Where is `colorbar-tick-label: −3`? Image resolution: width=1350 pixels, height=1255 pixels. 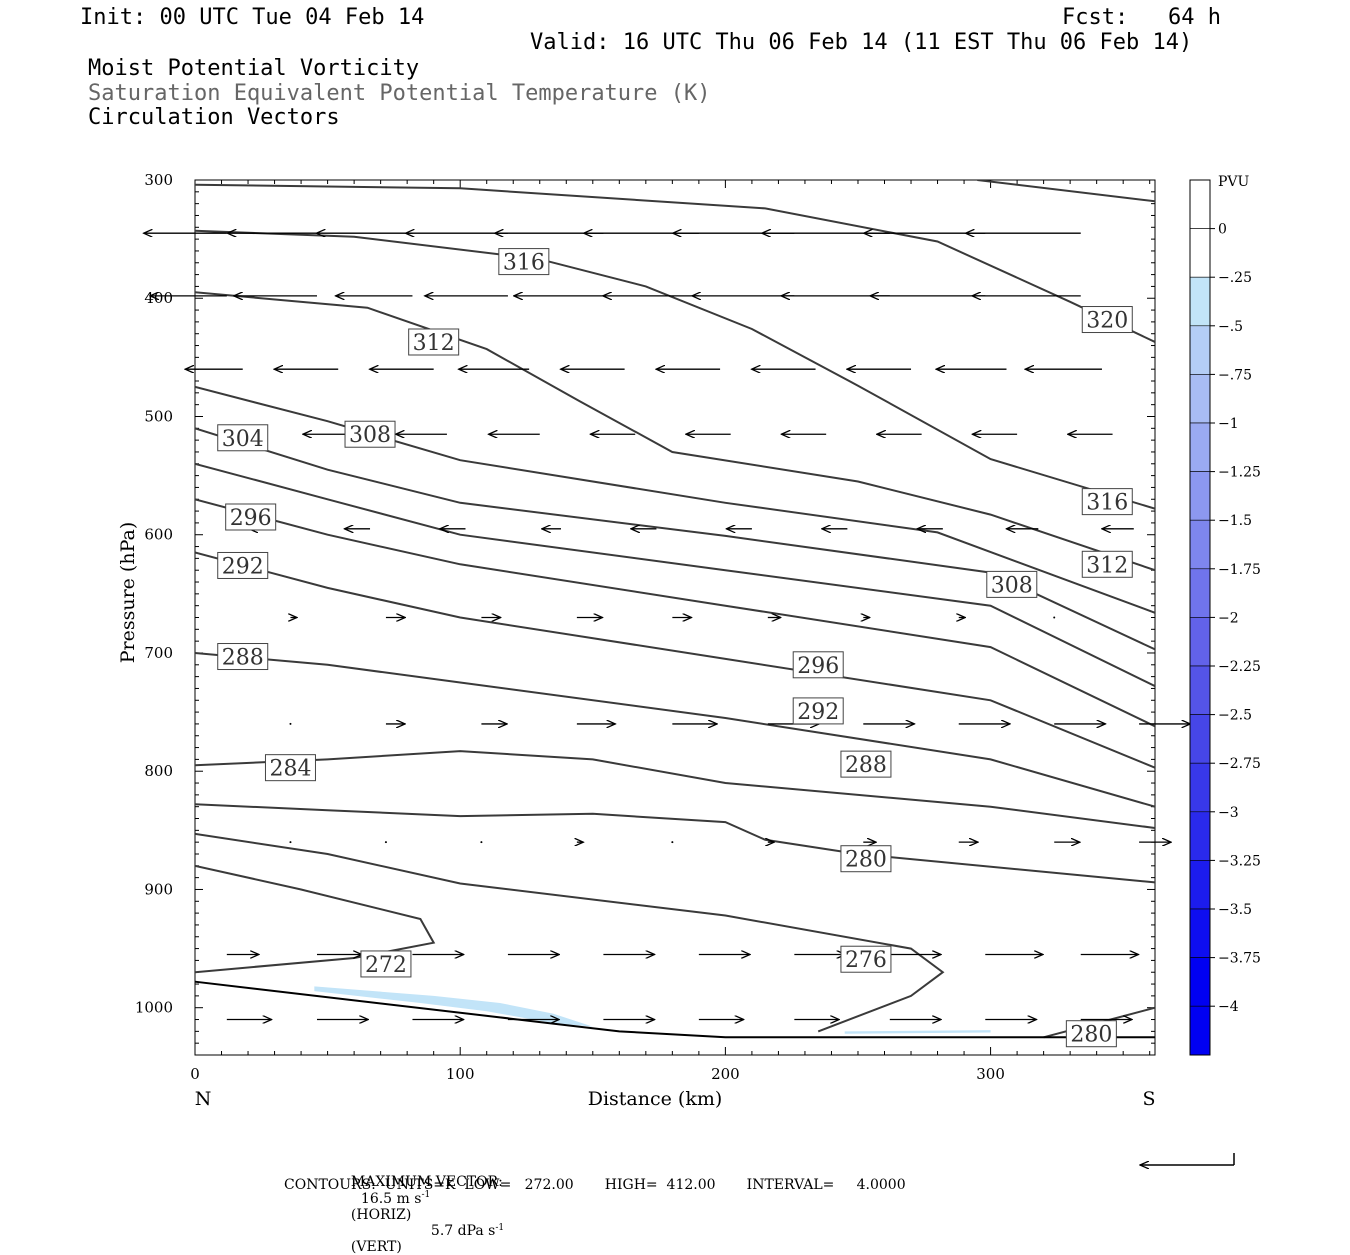
colorbar-tick-label: −3 is located at coordinates (1228, 813).